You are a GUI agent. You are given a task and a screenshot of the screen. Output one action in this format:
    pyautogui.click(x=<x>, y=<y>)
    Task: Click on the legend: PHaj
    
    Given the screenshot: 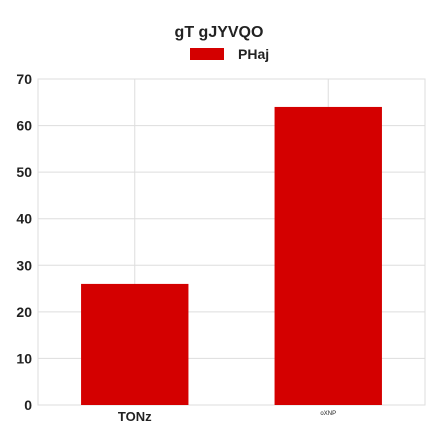 What is the action you would take?
    pyautogui.click(x=229, y=54)
    